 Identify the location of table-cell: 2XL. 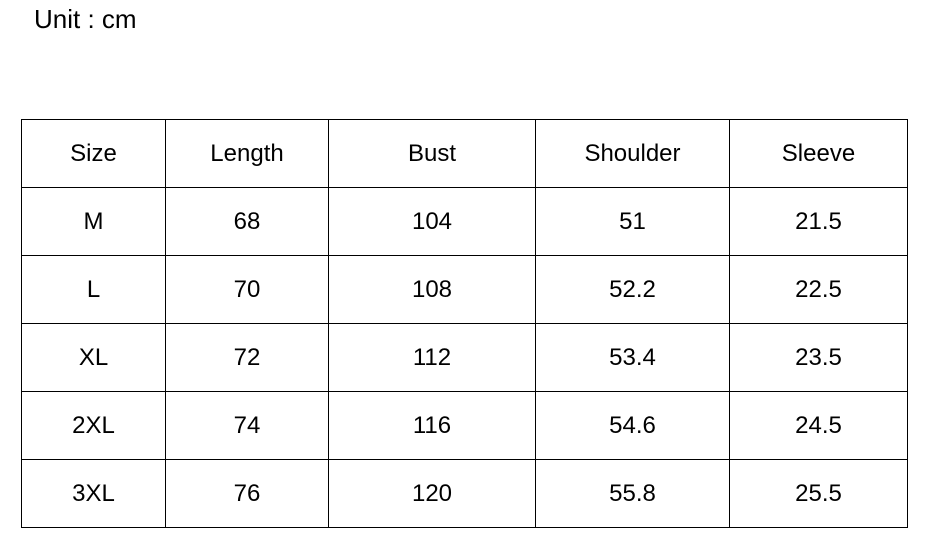
(93, 425).